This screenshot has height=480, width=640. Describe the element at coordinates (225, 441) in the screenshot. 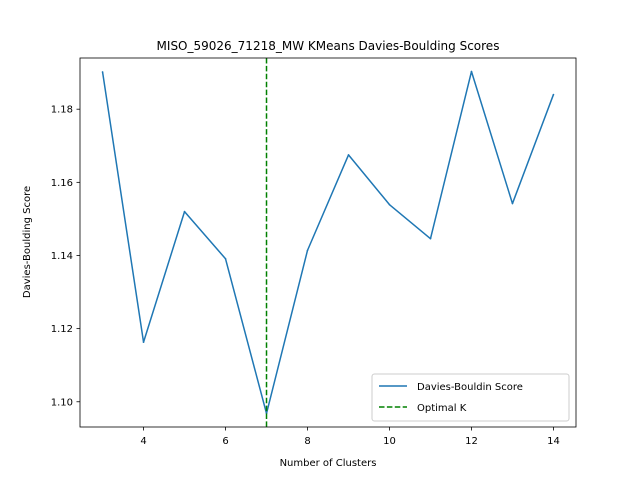

I see `x-tick-label: 6` at that location.